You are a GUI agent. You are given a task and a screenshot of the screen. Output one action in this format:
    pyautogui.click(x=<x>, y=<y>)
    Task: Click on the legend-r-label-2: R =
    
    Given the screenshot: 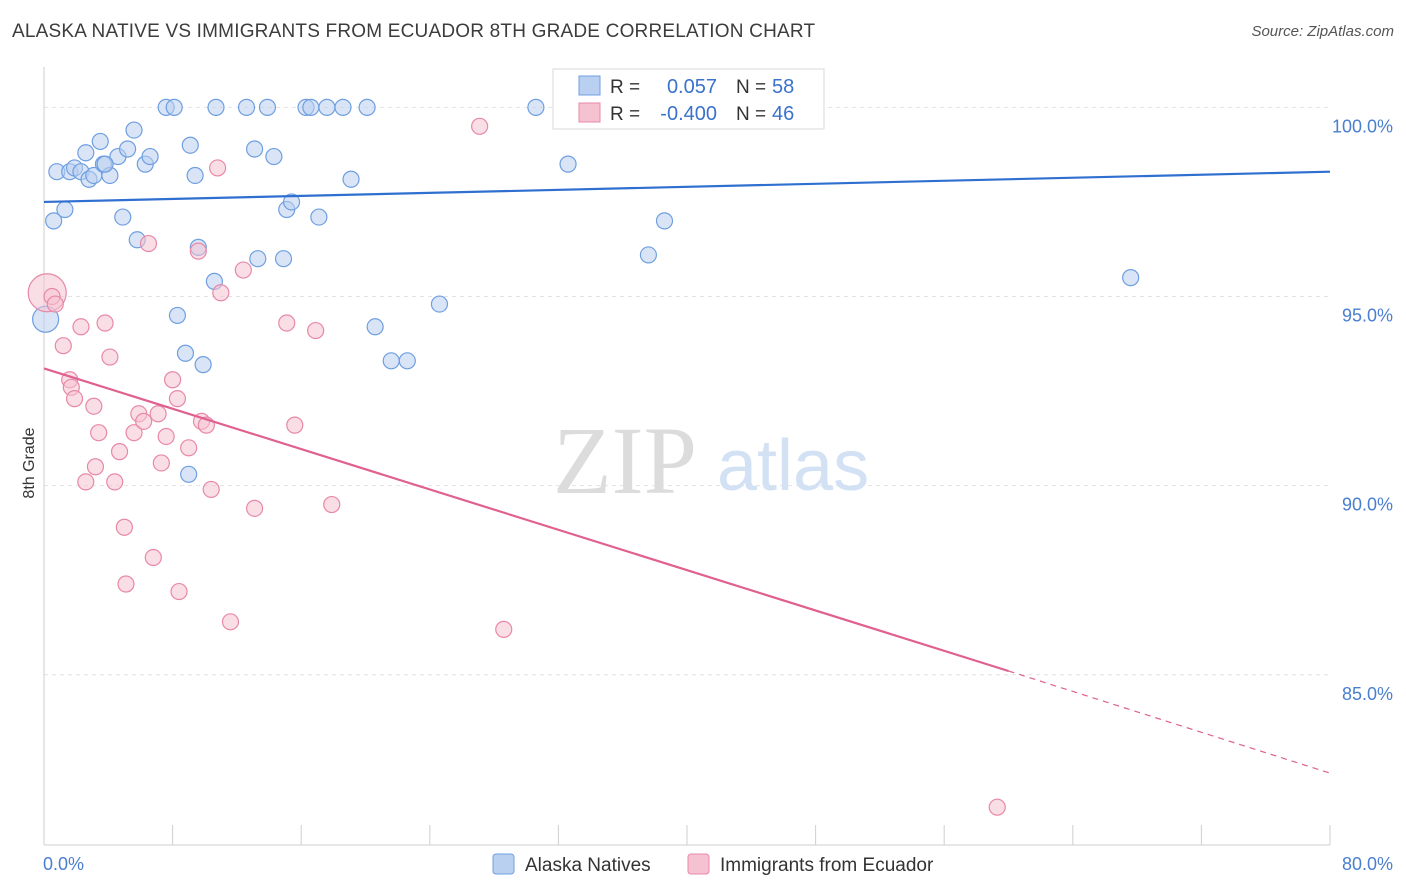 What is the action you would take?
    pyautogui.click(x=625, y=114)
    